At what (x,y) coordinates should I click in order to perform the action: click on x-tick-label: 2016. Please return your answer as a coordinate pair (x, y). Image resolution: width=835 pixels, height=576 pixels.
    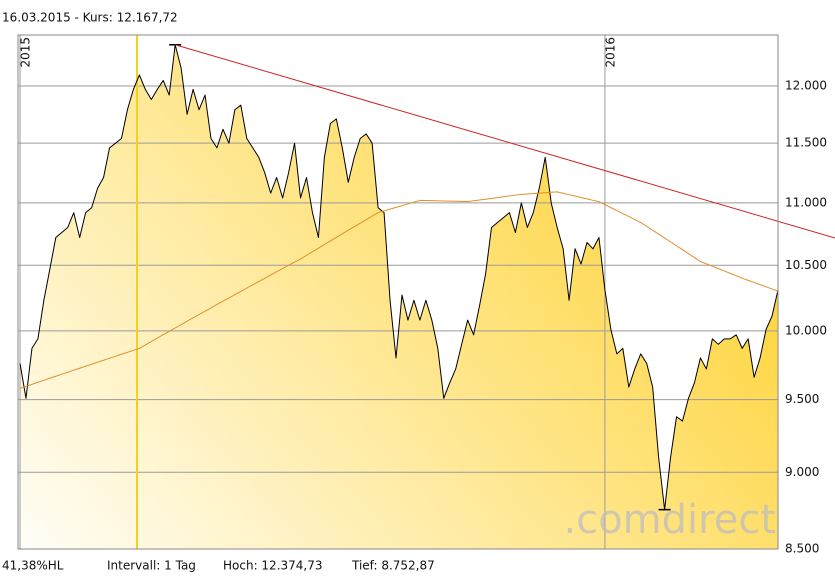
    Looking at the image, I should click on (610, 52).